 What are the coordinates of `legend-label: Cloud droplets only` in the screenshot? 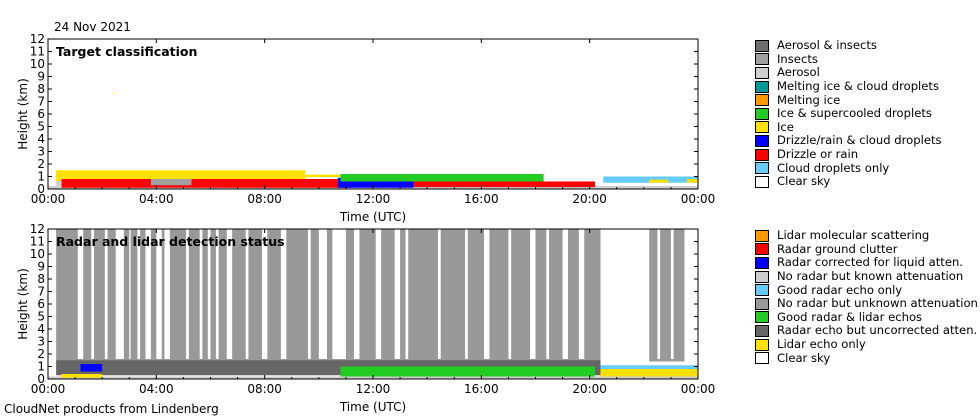 It's located at (833, 167).